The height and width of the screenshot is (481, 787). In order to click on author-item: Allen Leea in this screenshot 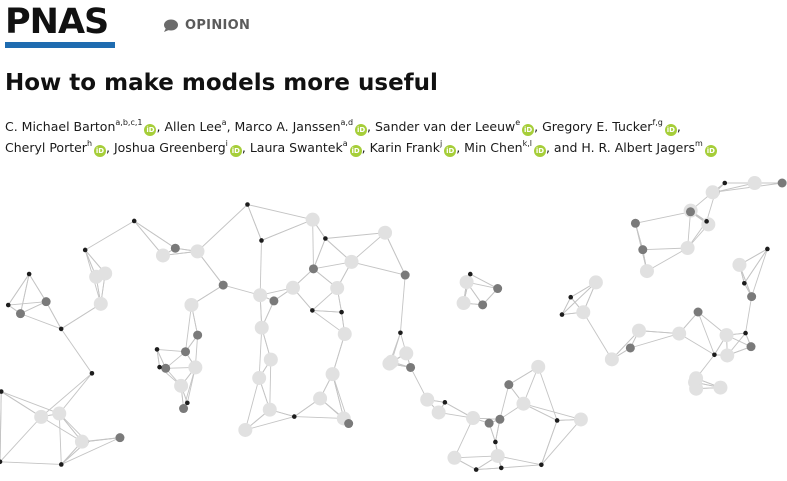, I will do `click(195, 127)`.